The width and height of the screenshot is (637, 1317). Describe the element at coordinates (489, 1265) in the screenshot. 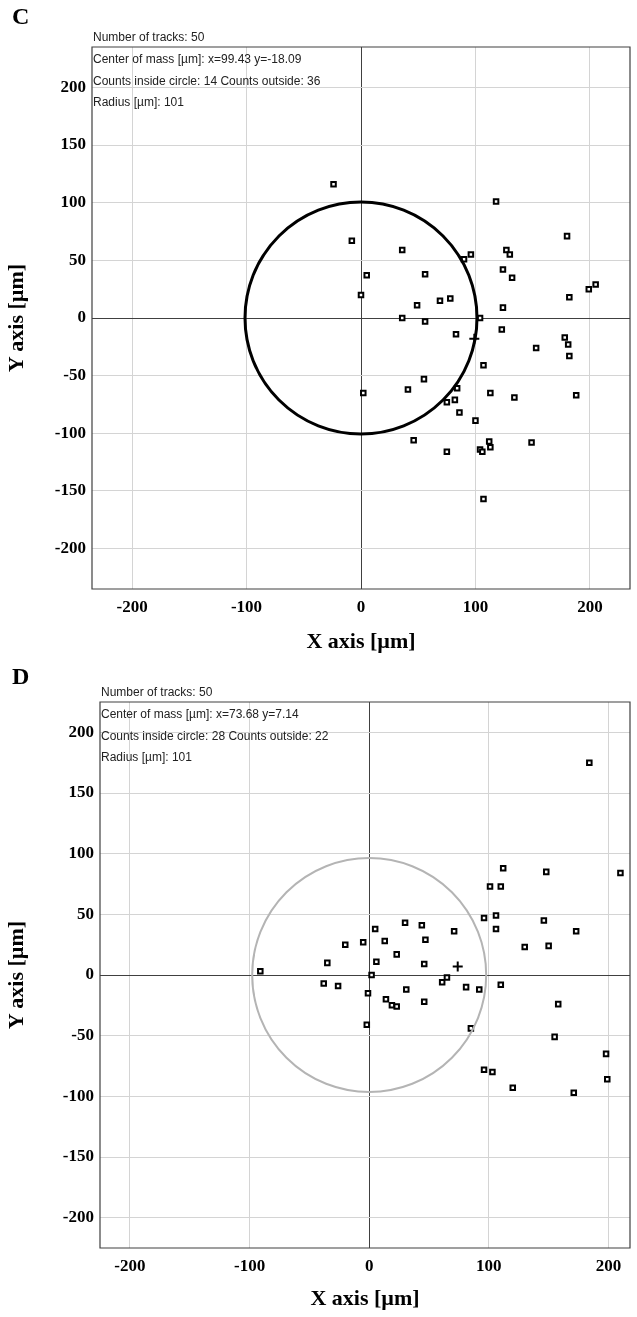

I see `x-tick-label: 100` at that location.